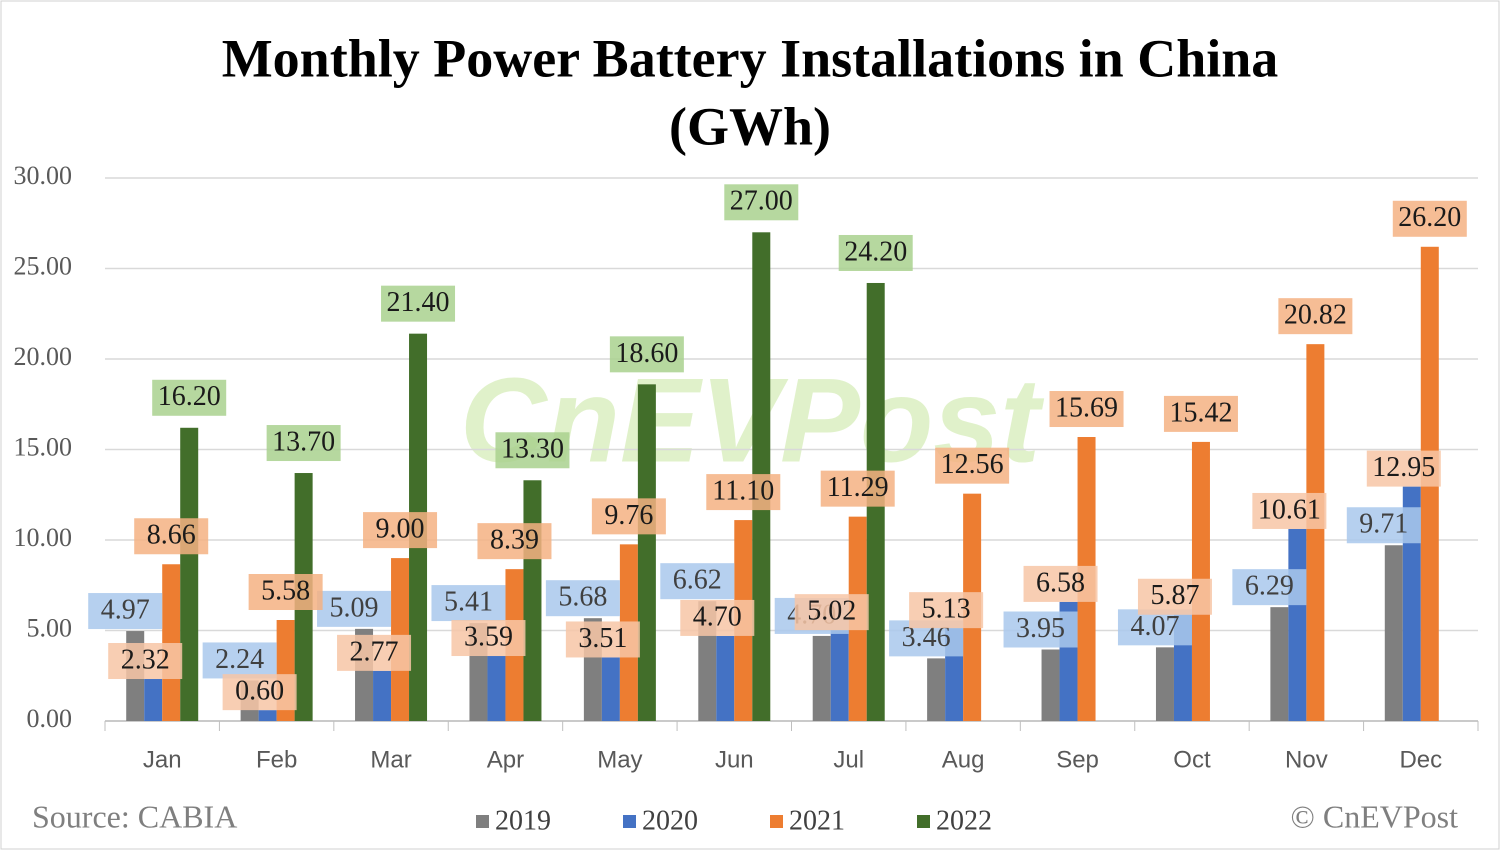  Describe the element at coordinates (1420, 759) in the screenshot. I see `x-tick-label: Dec` at that location.